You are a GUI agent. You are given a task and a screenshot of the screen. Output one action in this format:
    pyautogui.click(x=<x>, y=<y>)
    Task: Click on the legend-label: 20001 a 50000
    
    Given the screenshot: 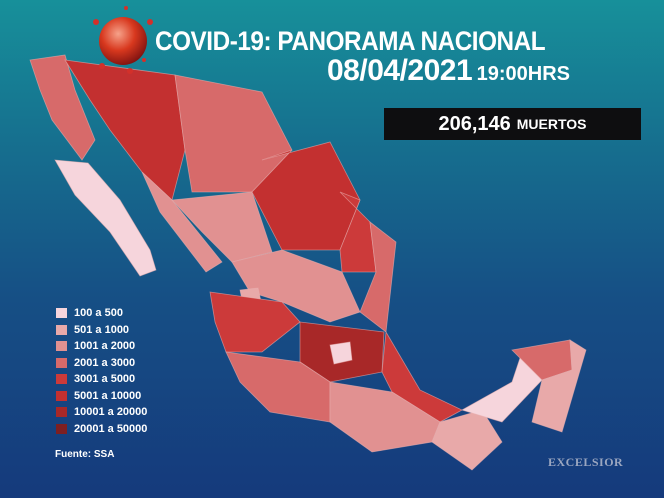 What is the action you would take?
    pyautogui.click(x=111, y=428)
    